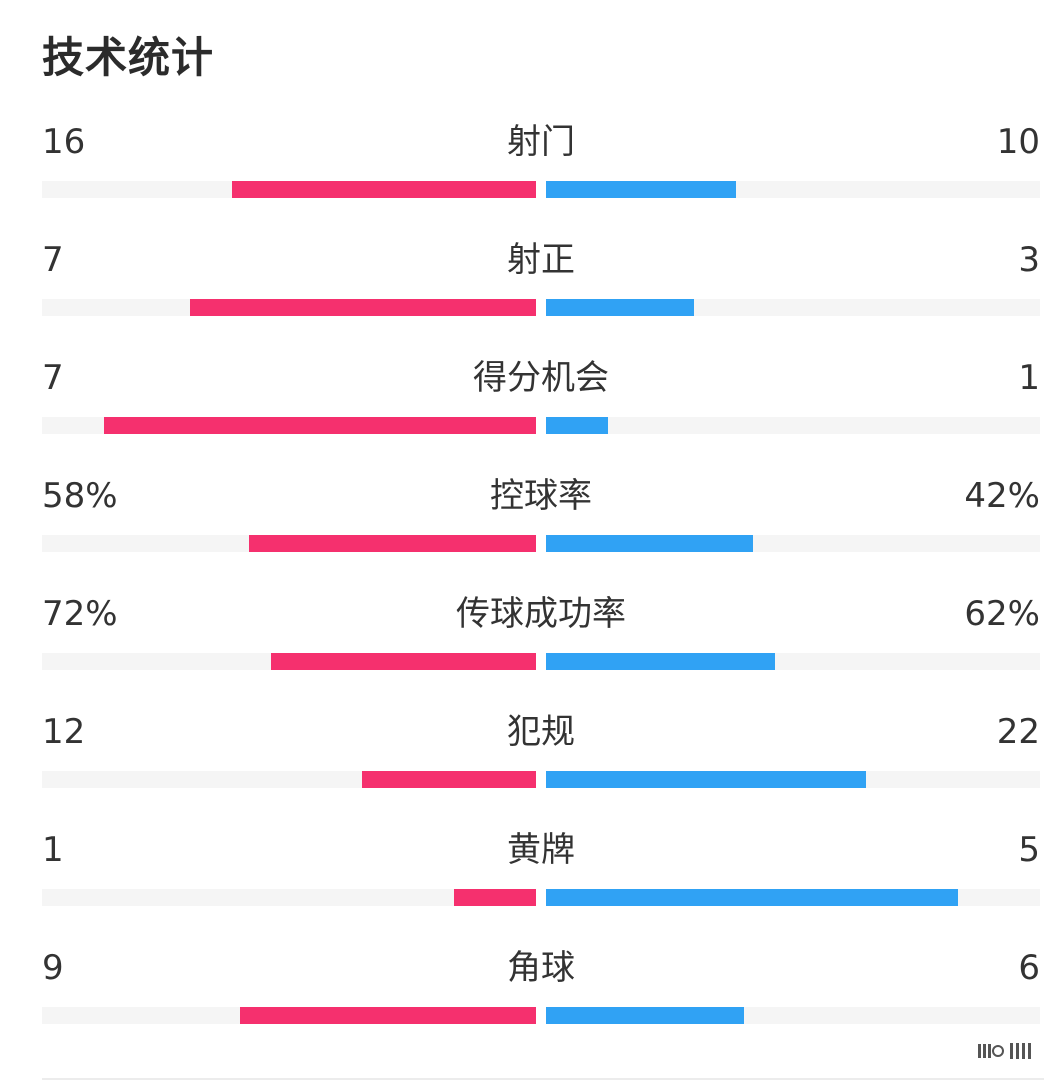 The width and height of the screenshot is (1064, 1087). What do you see at coordinates (541, 643) in the screenshot?
I see `stat-row: 传球成功率 72% 62%` at bounding box center [541, 643].